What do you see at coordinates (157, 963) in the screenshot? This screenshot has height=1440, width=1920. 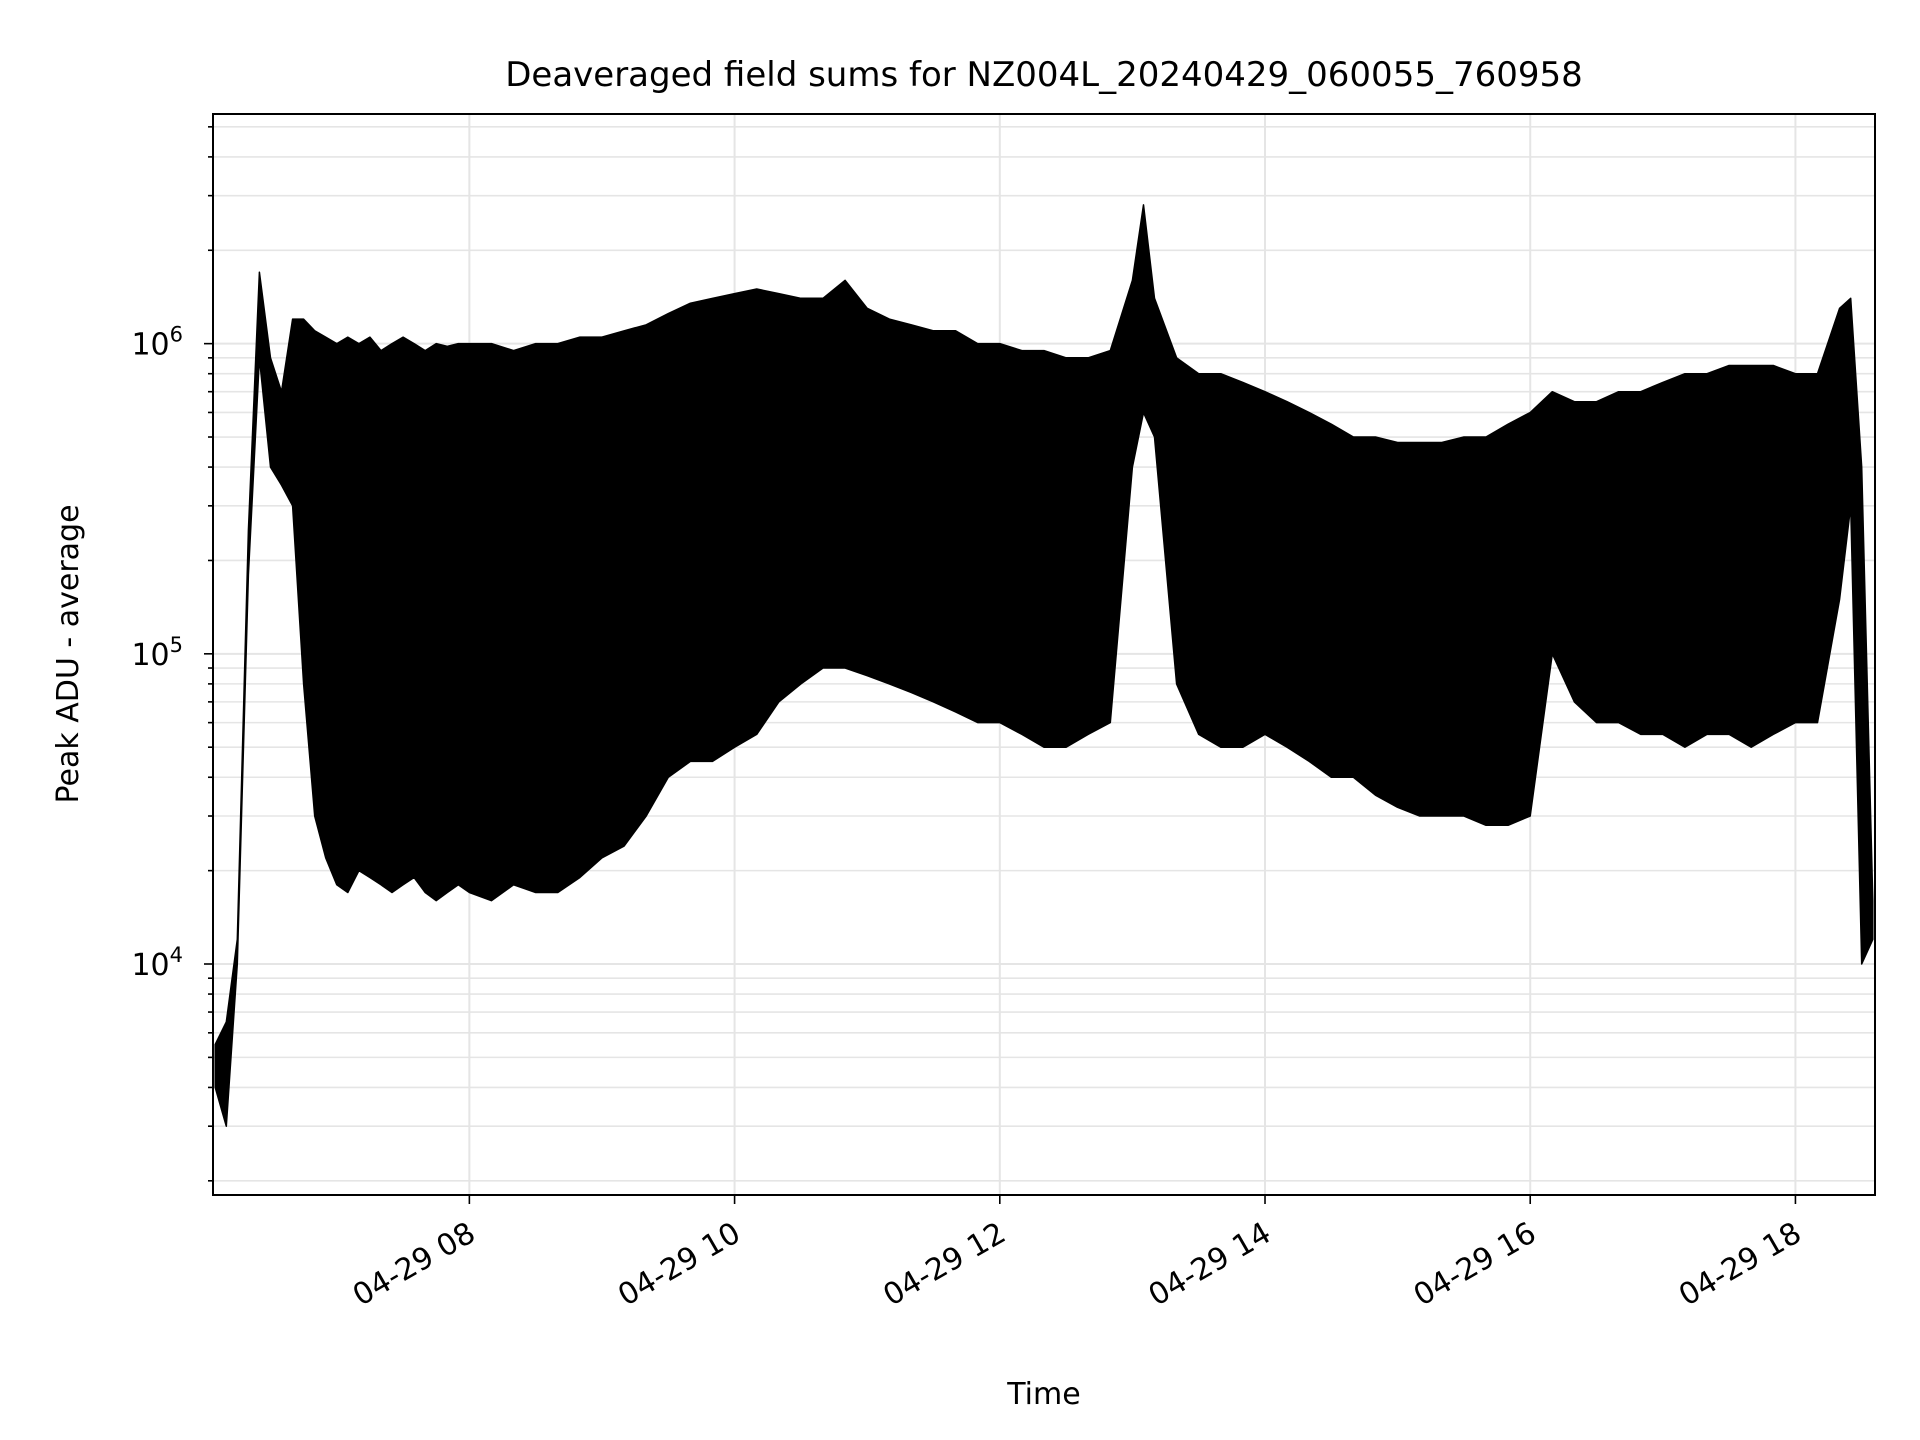 I see `y-tick-label: 10⁴` at bounding box center [157, 963].